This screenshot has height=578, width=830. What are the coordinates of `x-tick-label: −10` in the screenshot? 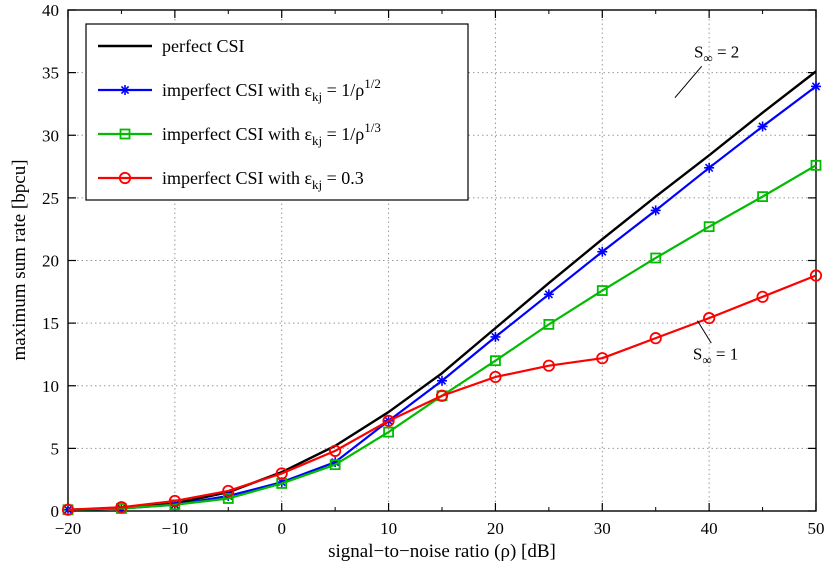 It's located at (175, 528).